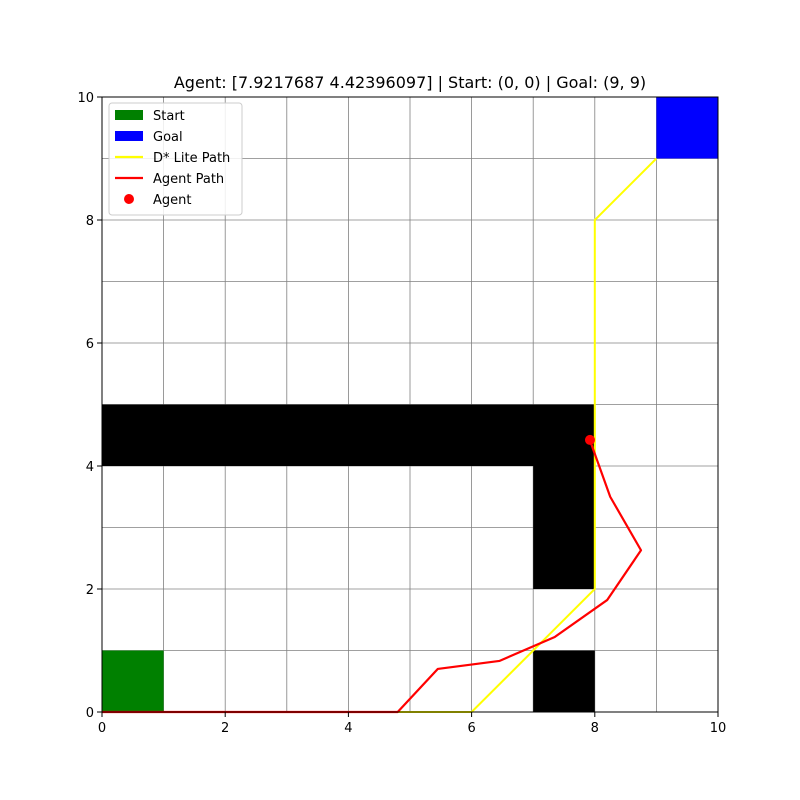 The width and height of the screenshot is (800, 800). I want to click on x-tick-label: 8, so click(595, 728).